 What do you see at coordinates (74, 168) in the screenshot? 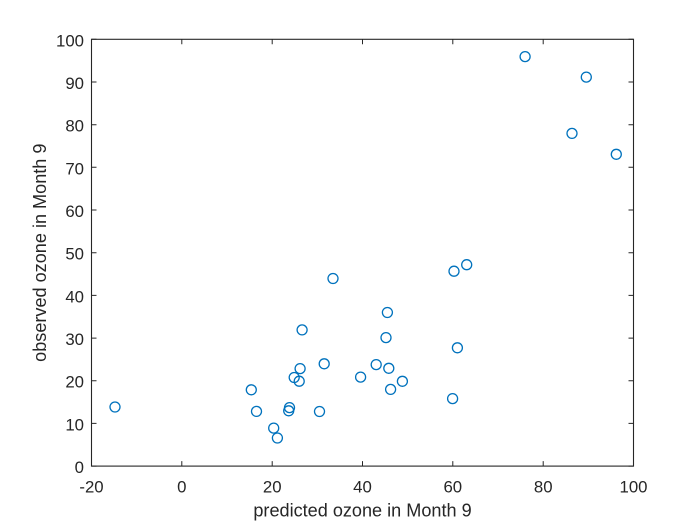
I see `svg-text: 70` at bounding box center [74, 168].